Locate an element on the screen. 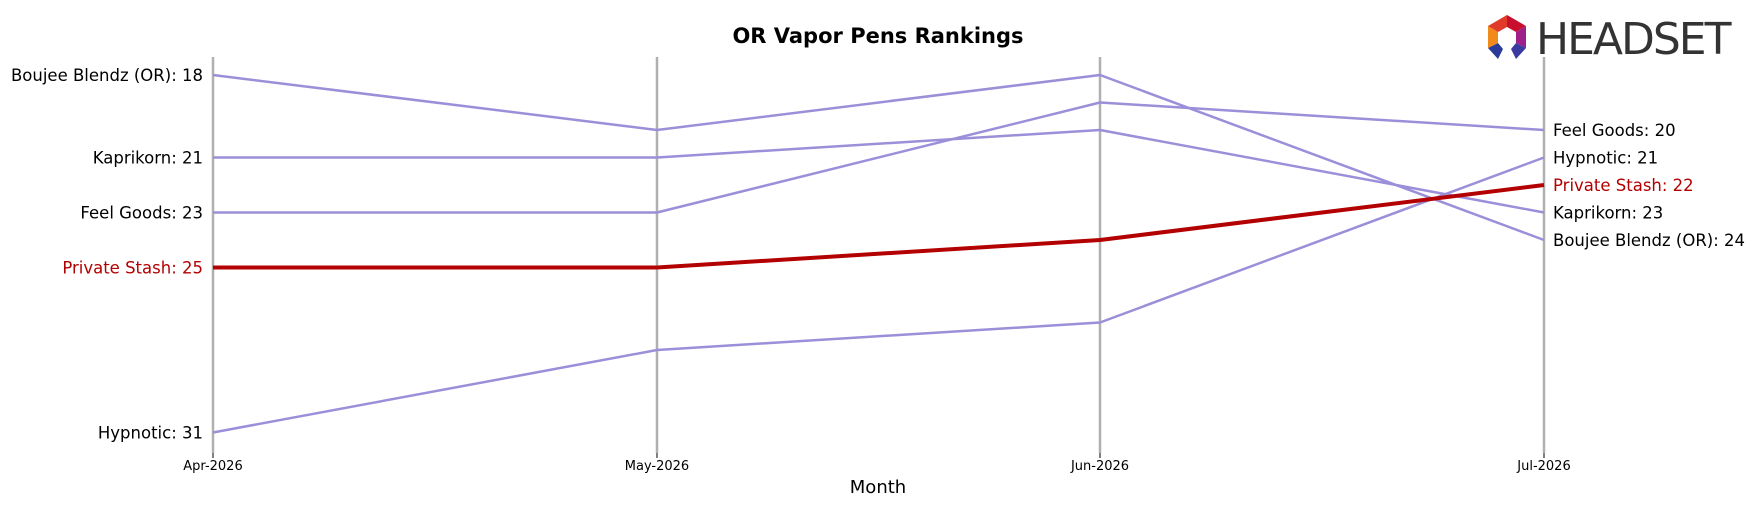  chart-title: OR Vapor Pens Rankings is located at coordinates (877, 36).